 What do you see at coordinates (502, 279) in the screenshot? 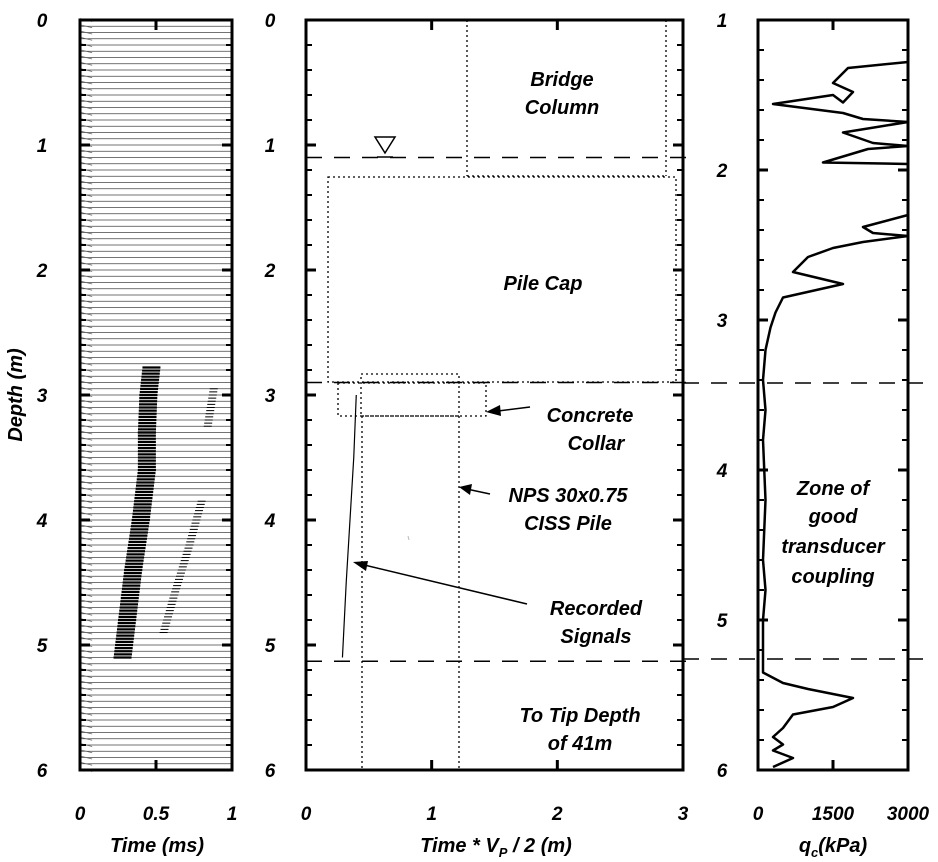
I see `pile-cap-outline` at bounding box center [502, 279].